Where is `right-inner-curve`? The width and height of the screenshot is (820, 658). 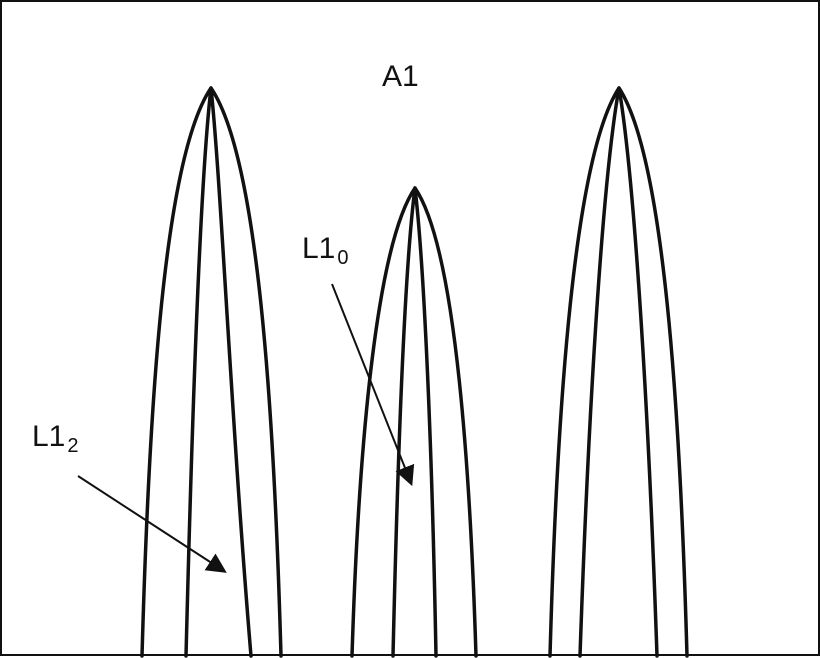 right-inner-curve is located at coordinates (618, 372).